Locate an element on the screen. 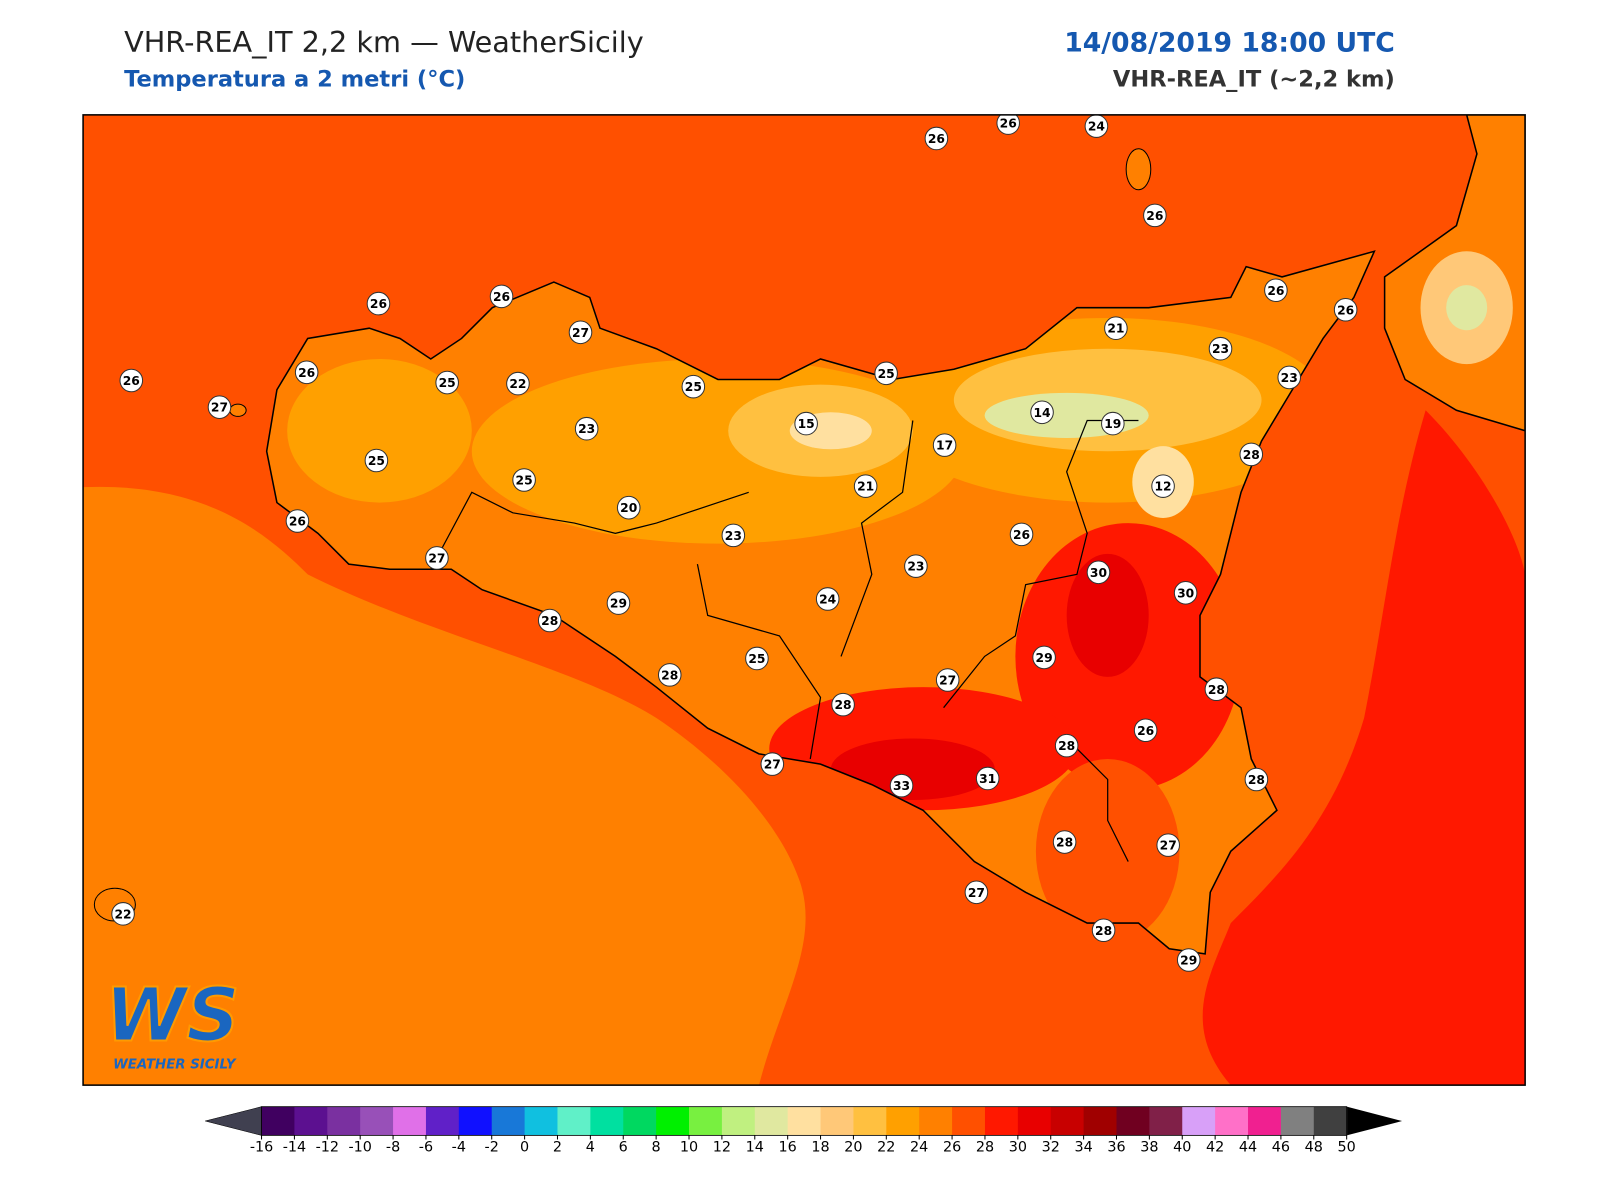 Image resolution: width=1600 pixels, height=1200 pixels. colorbar-tick-label: -12 is located at coordinates (327, 1148).